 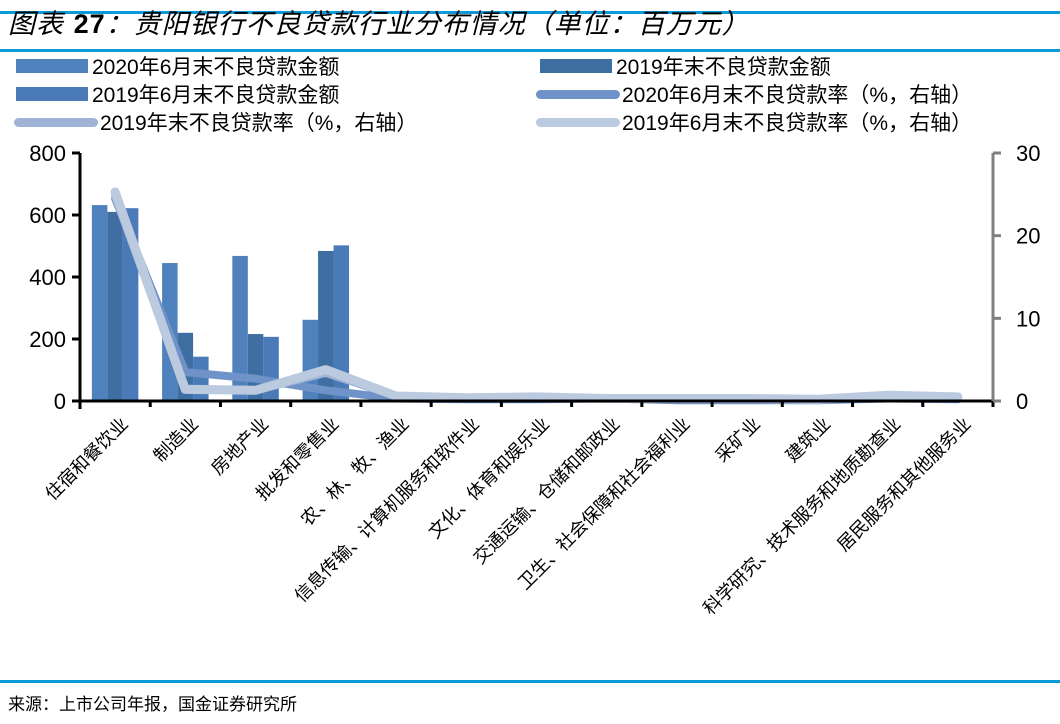 I want to click on top-rule, so click(x=530, y=12).